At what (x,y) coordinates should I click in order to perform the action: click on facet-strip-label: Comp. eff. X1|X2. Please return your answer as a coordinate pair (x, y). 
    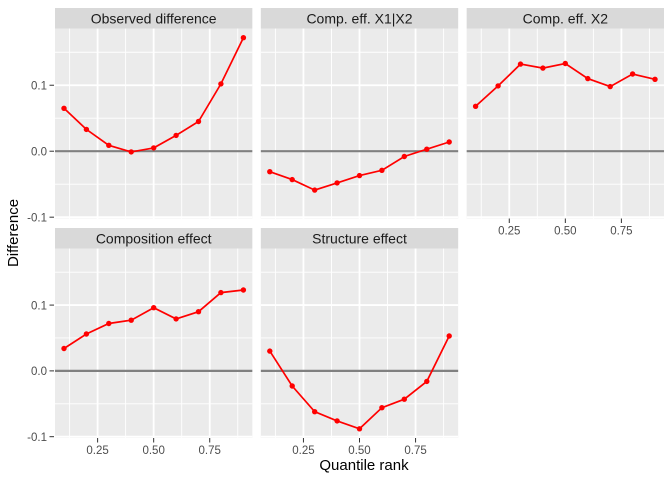
    Looking at the image, I should click on (359, 18).